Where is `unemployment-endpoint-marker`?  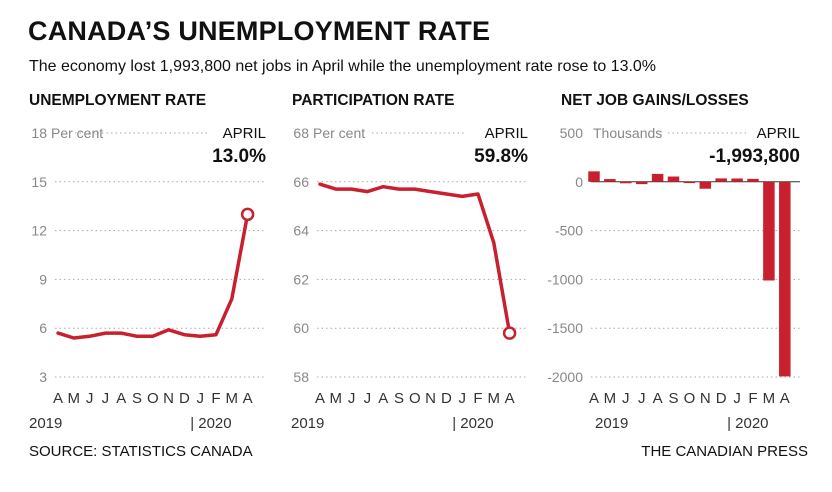 unemployment-endpoint-marker is located at coordinates (247, 214).